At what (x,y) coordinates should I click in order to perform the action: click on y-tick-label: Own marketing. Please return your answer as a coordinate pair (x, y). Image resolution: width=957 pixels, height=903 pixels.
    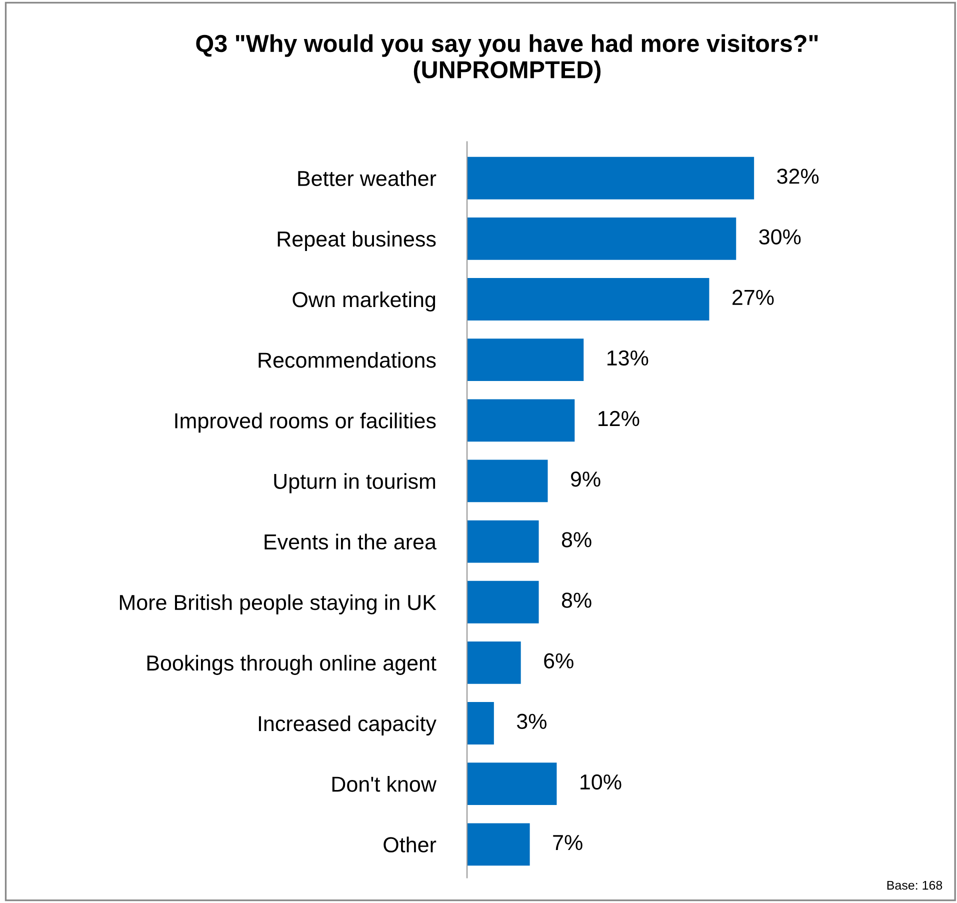
    Looking at the image, I should click on (364, 301).